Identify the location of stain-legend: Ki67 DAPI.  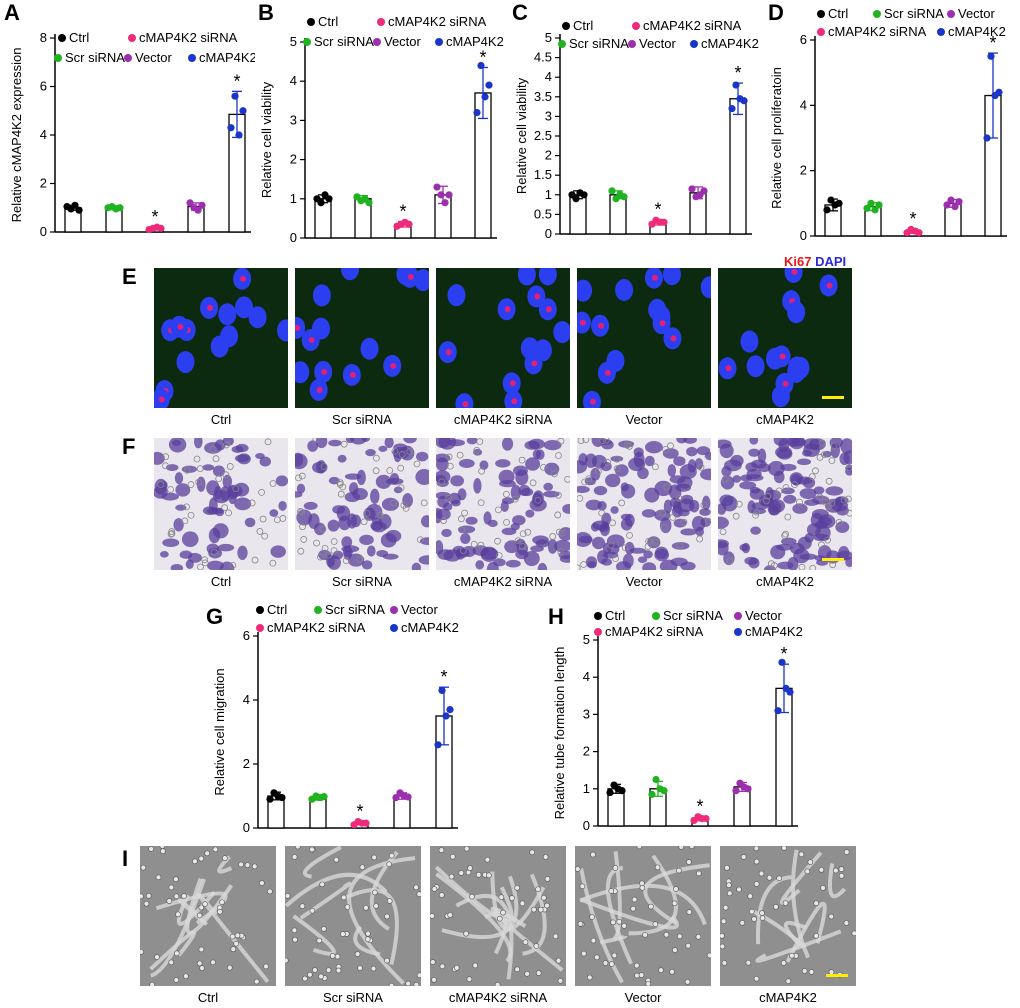
(815, 261).